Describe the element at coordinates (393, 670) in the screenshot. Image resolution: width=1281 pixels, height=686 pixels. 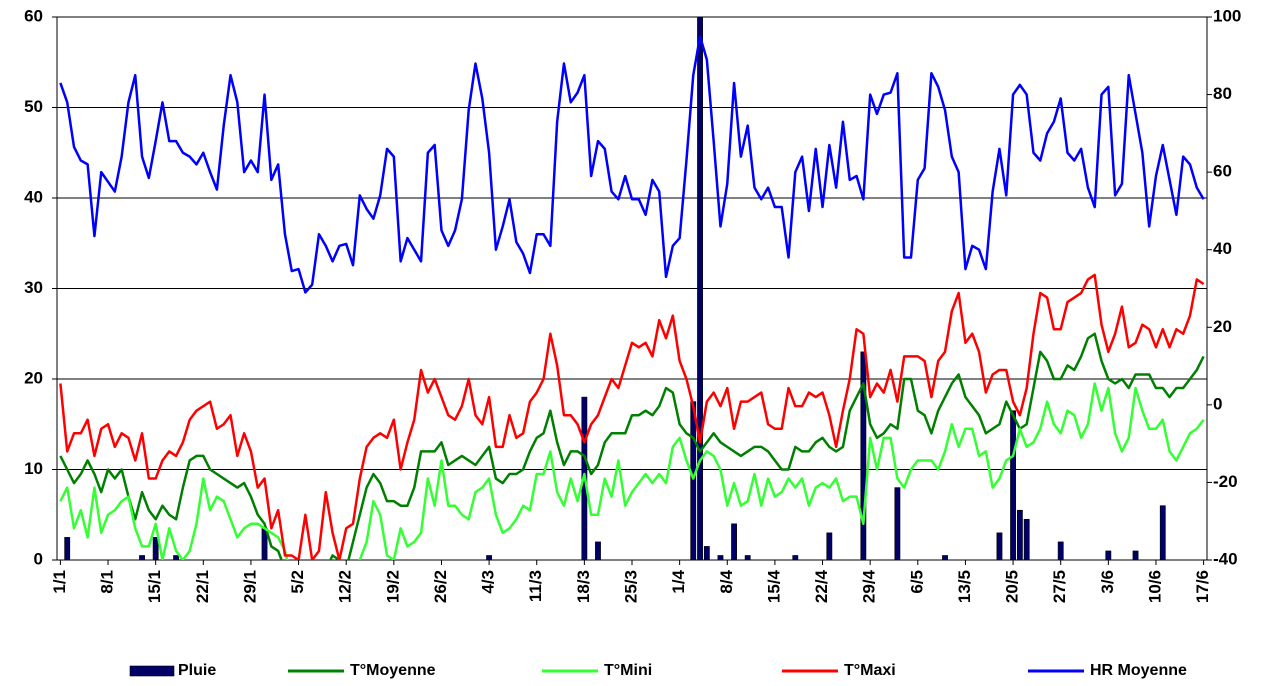
I see `legend-label: T°Moyenne` at that location.